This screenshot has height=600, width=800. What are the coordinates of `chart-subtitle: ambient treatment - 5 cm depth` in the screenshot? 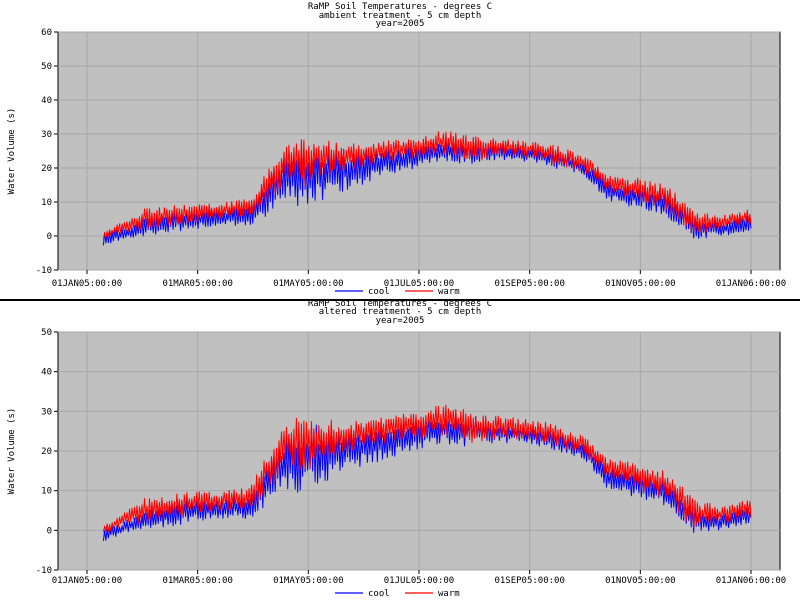 It's located at (400, 16).